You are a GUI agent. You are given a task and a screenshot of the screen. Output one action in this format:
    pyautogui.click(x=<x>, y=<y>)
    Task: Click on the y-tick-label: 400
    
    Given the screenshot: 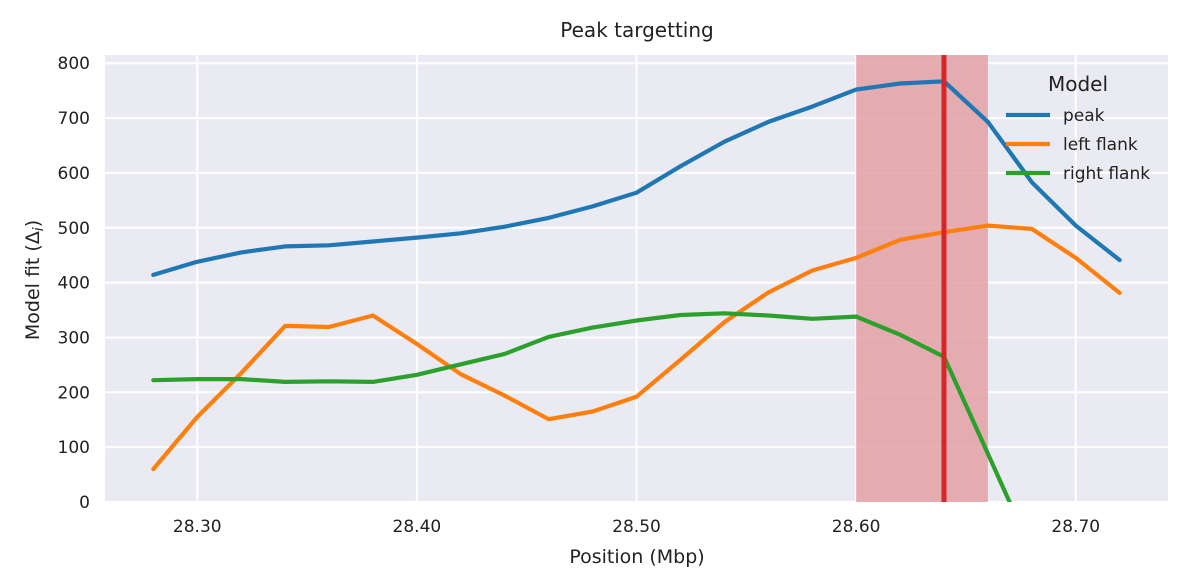 What is the action you would take?
    pyautogui.click(x=74, y=284)
    